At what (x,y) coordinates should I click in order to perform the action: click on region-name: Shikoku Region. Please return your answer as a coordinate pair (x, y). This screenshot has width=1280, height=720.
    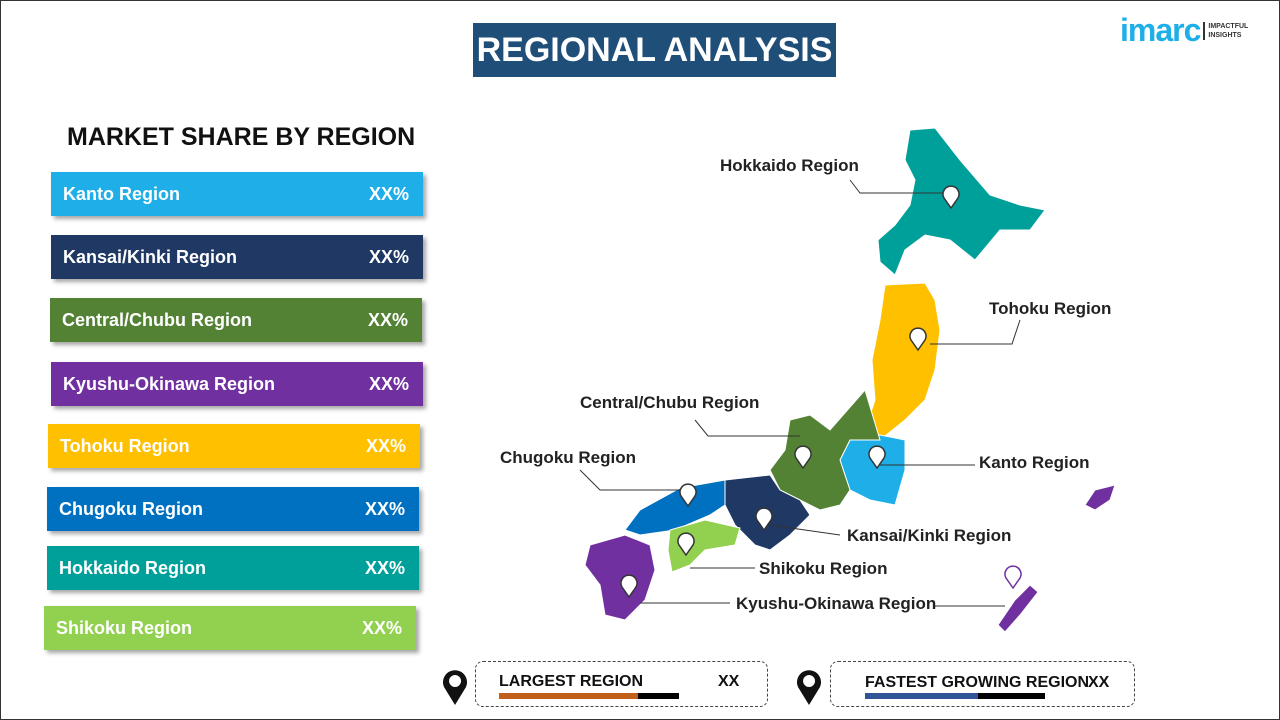
    Looking at the image, I should click on (124, 627).